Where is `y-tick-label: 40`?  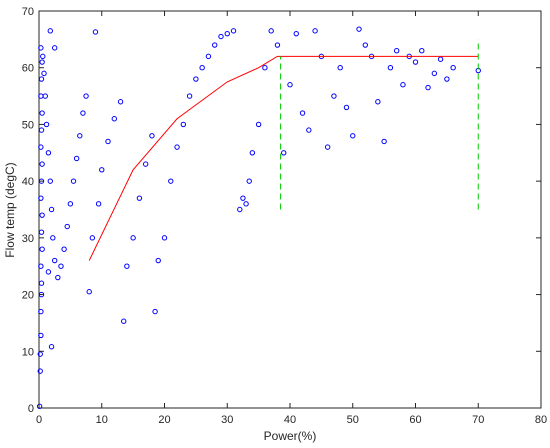
y-tick-label: 40 is located at coordinates (28, 182).